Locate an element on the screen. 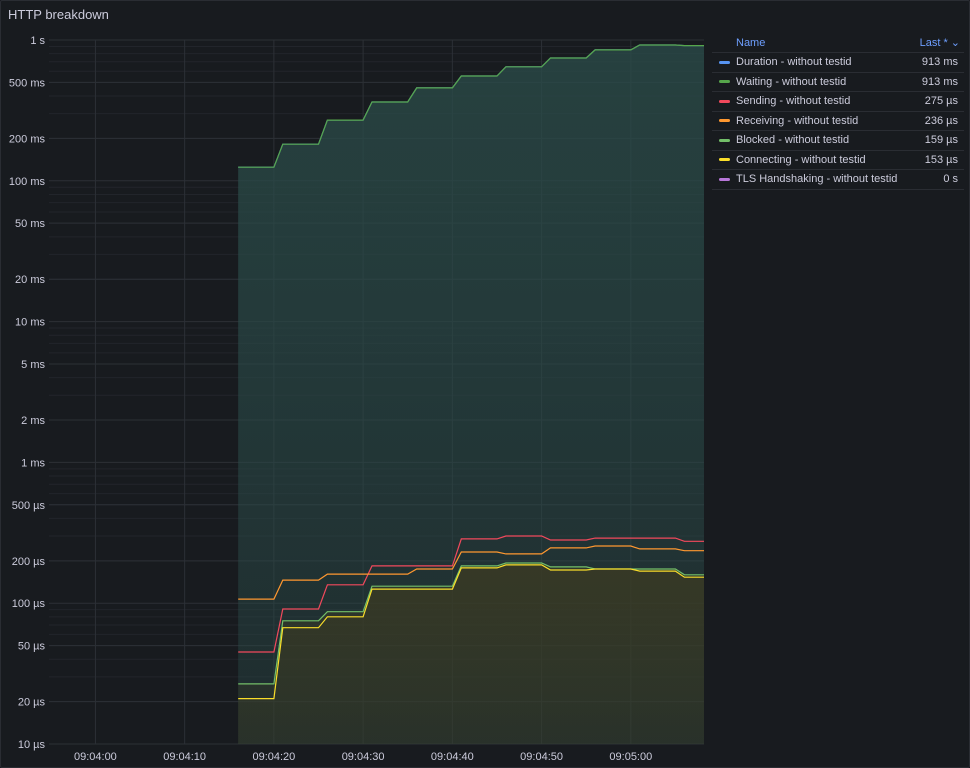 The height and width of the screenshot is (768, 970). legend-item-name: Waiting - without testid is located at coordinates (791, 81).